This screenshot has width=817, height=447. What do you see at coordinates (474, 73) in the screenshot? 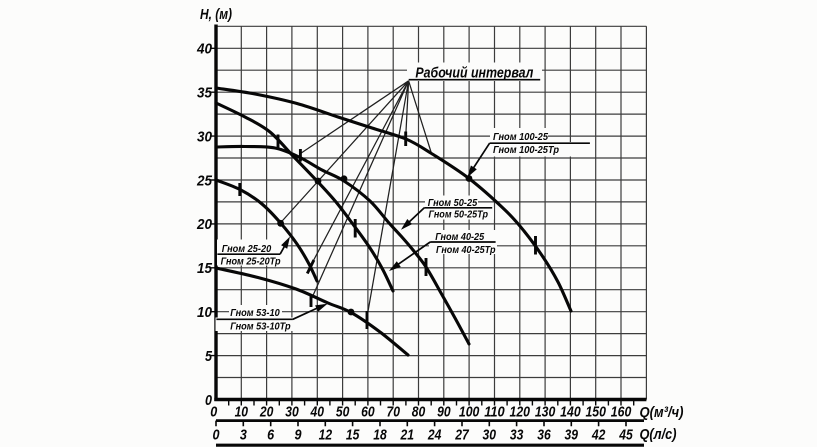
I see `svg-text: Рабочий интервал` at bounding box center [474, 73].